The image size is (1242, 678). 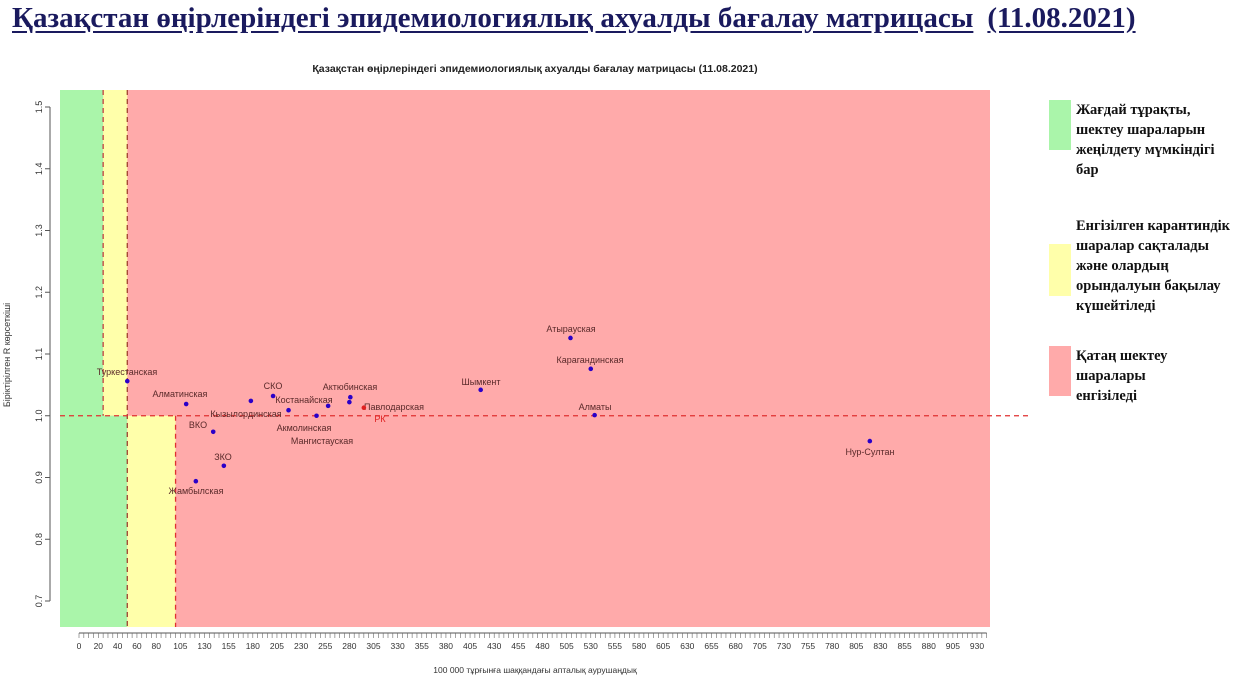 What do you see at coordinates (736, 646) in the screenshot?
I see `x-tick-label: 680` at bounding box center [736, 646].